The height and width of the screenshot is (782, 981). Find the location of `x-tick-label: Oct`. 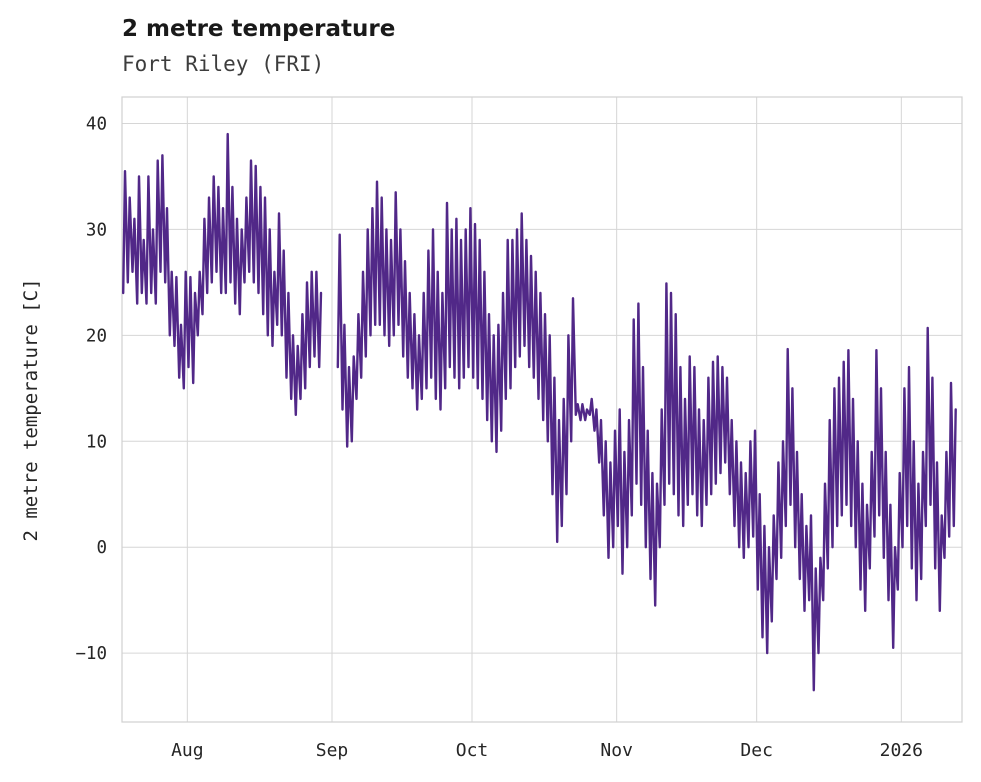

x-tick-label: Oct is located at coordinates (472, 750).